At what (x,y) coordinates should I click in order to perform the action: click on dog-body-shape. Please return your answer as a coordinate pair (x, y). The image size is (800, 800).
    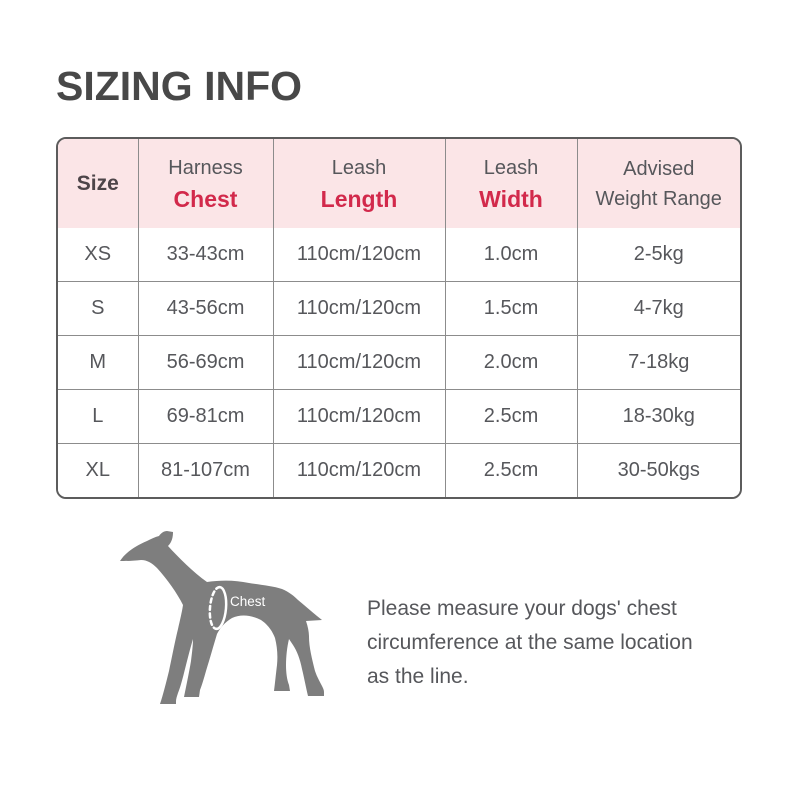
    Looking at the image, I should click on (222, 617).